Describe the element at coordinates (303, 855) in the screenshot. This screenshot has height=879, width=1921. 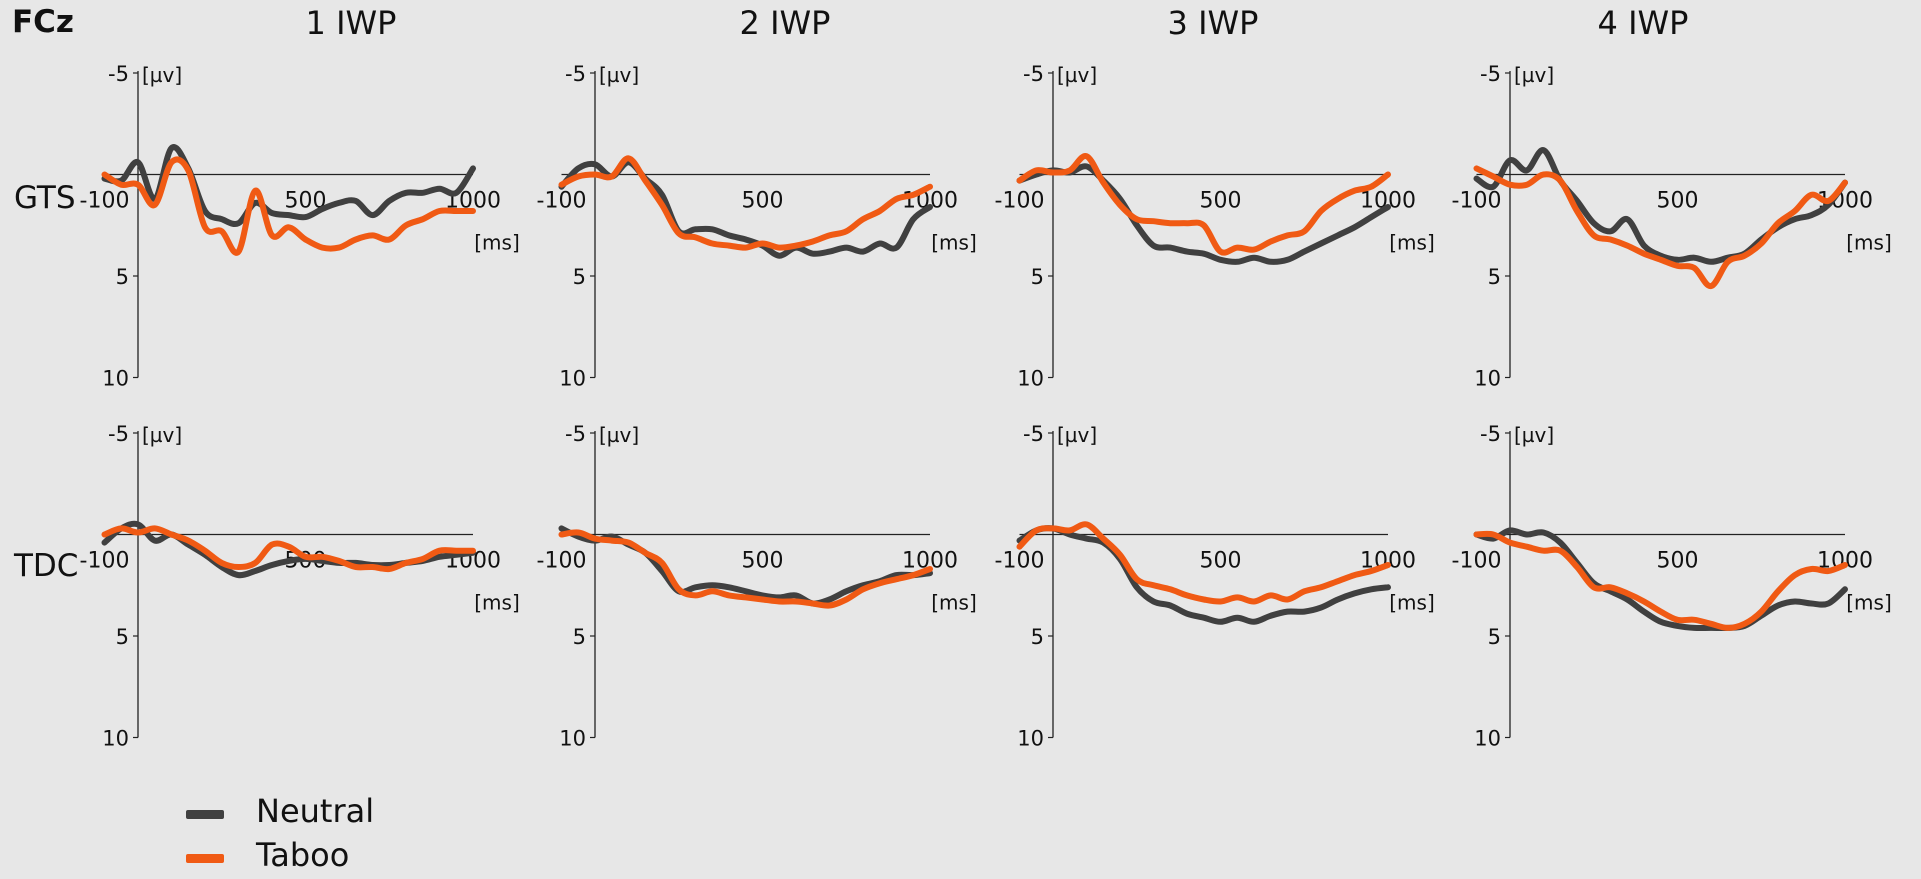
I see `legend-label-taboo: Taboo` at that location.